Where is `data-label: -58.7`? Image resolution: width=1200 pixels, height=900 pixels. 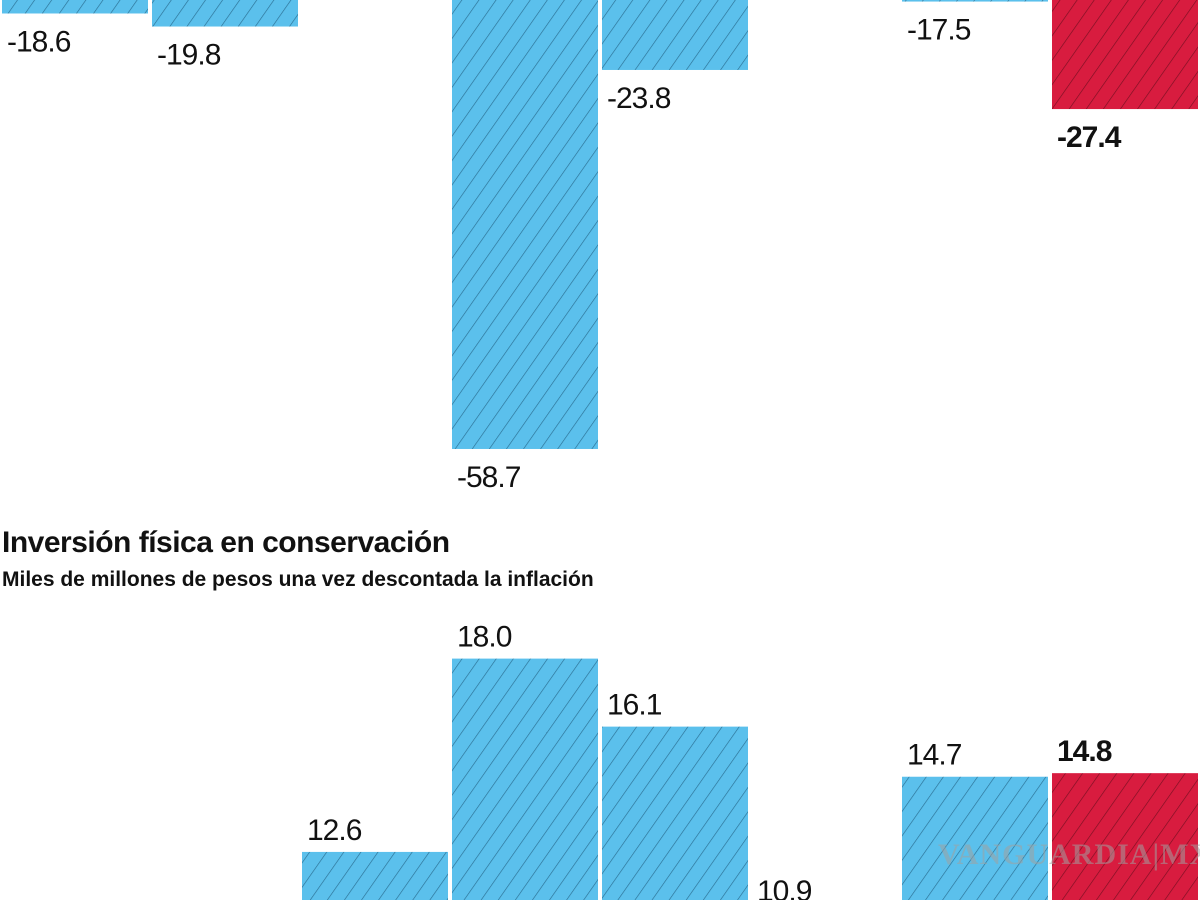 data-label: -58.7 is located at coordinates (489, 477).